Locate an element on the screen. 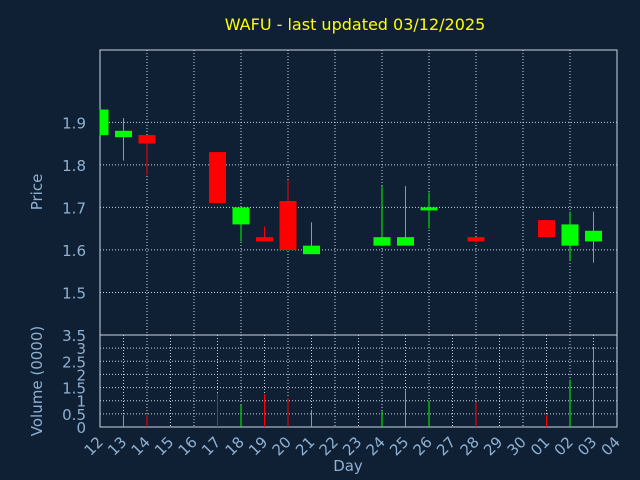 This screenshot has height=480, width=640. x-axis-label: Day is located at coordinates (348, 466).